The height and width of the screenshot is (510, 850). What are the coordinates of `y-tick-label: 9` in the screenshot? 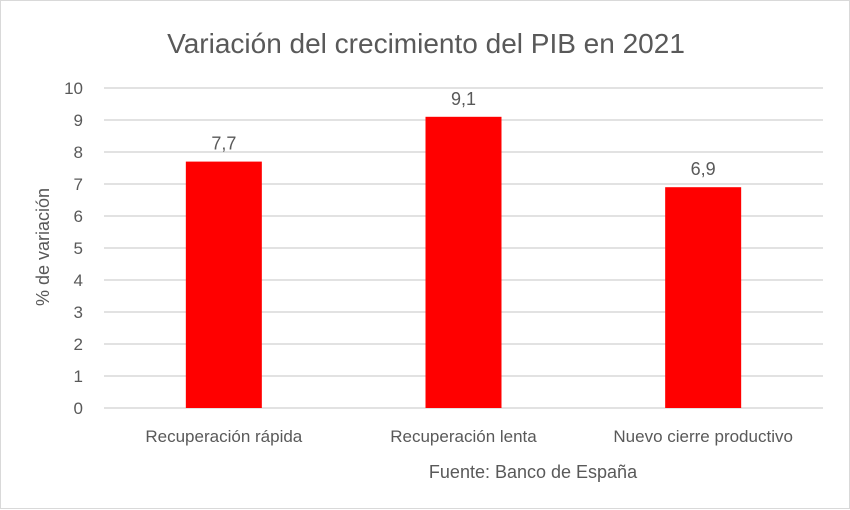 It's located at (78, 120).